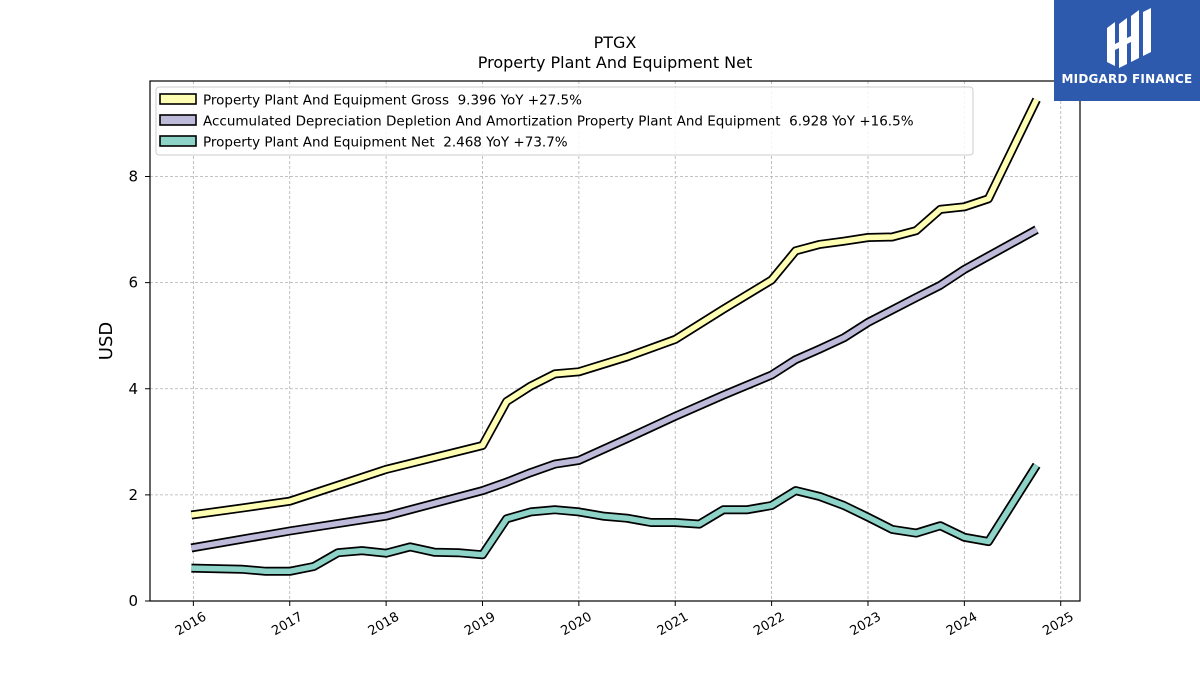 The height and width of the screenshot is (675, 1200). I want to click on x-tick-label: 2022, so click(769, 625).